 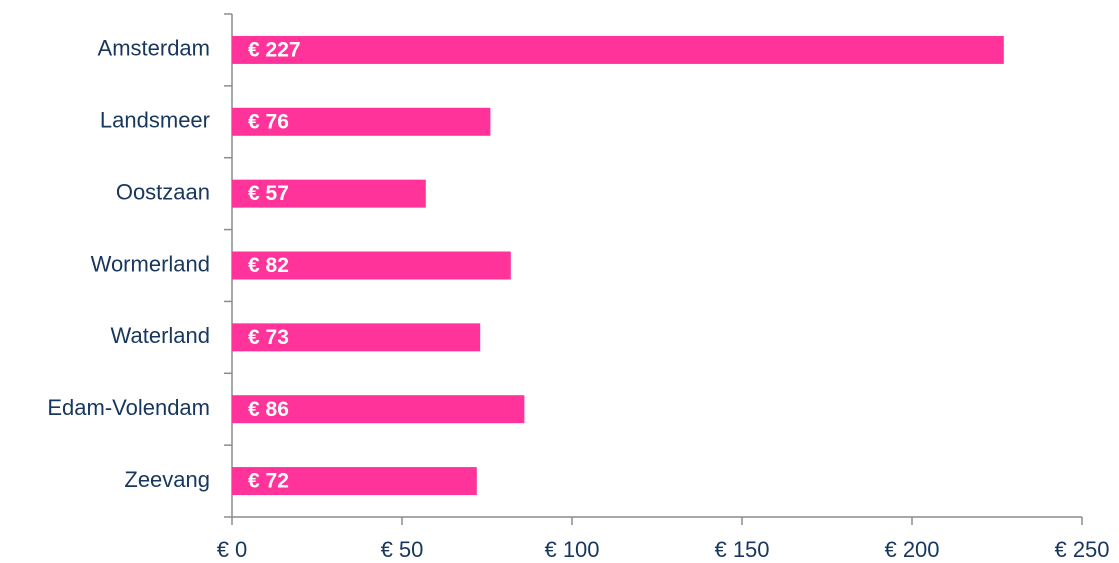 What do you see at coordinates (268, 265) in the screenshot?
I see `value-label: € 82` at bounding box center [268, 265].